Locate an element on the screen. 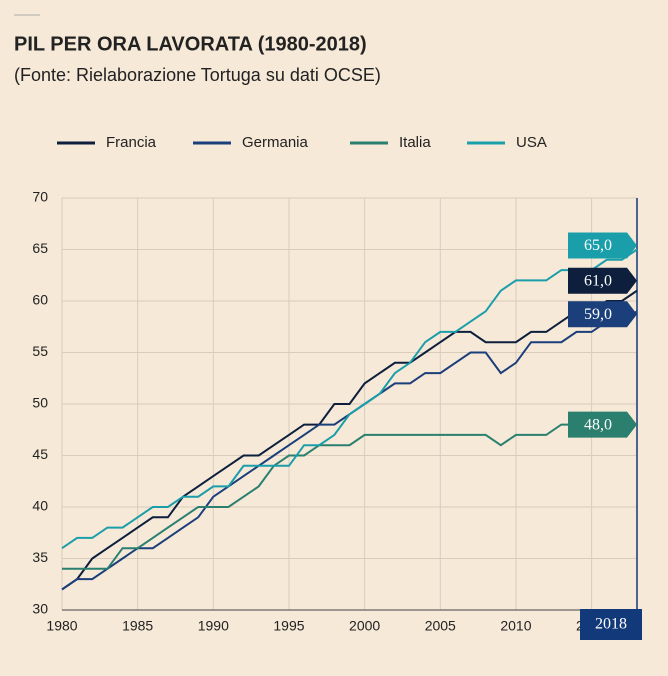 This screenshot has height=676, width=668. y-tick-label: 30 is located at coordinates (40, 609).